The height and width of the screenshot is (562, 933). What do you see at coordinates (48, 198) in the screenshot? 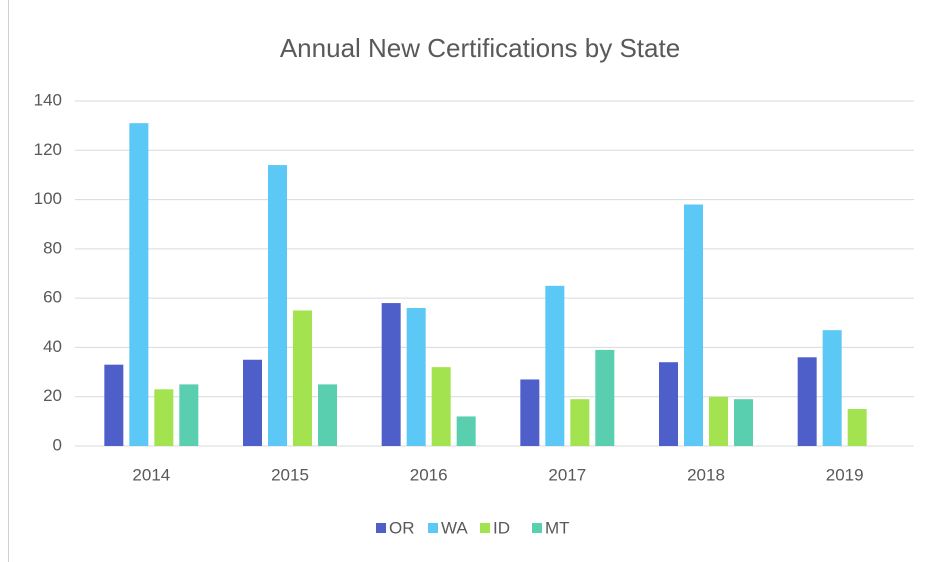
I see `y-tick-label: 100` at bounding box center [48, 198].